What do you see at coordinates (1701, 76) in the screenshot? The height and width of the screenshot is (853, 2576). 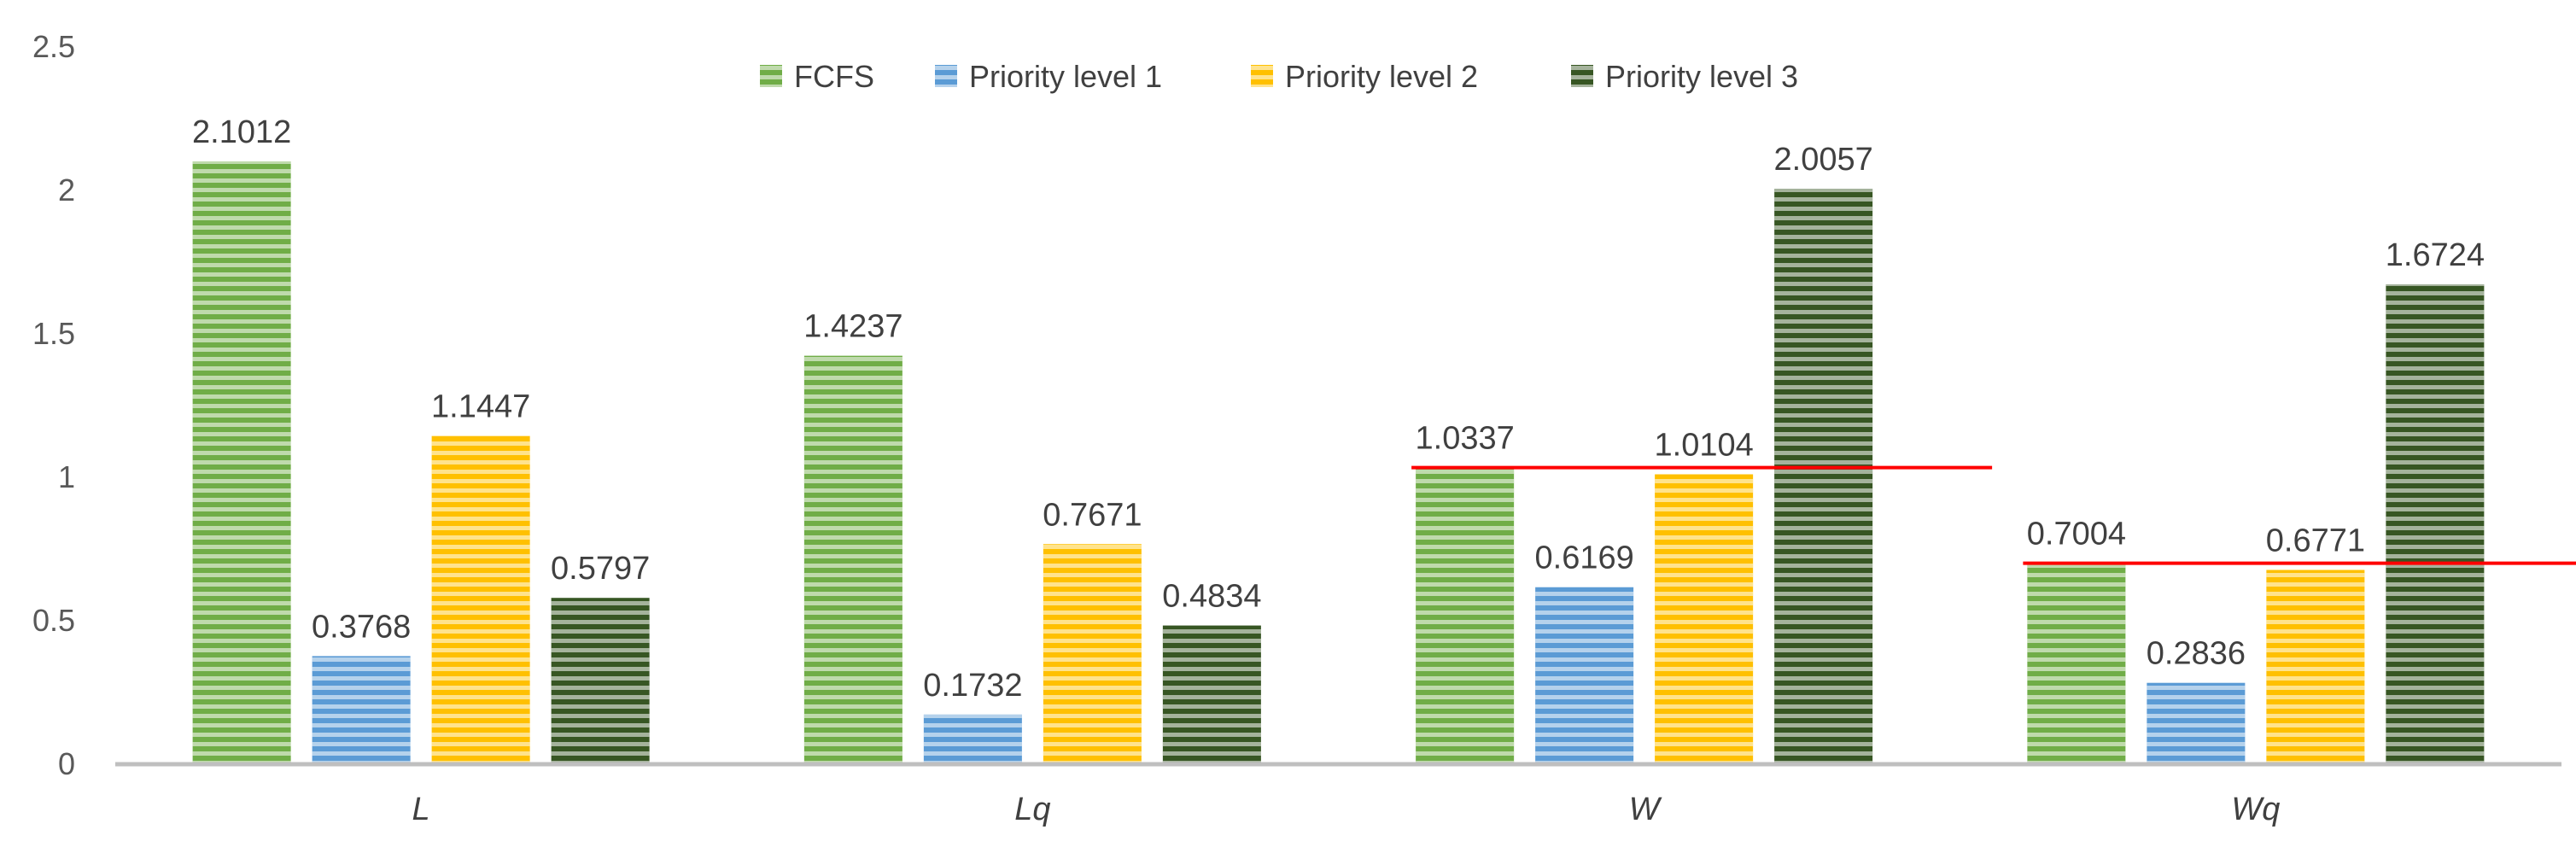 I see `legend-label: Priority level 3` at bounding box center [1701, 76].